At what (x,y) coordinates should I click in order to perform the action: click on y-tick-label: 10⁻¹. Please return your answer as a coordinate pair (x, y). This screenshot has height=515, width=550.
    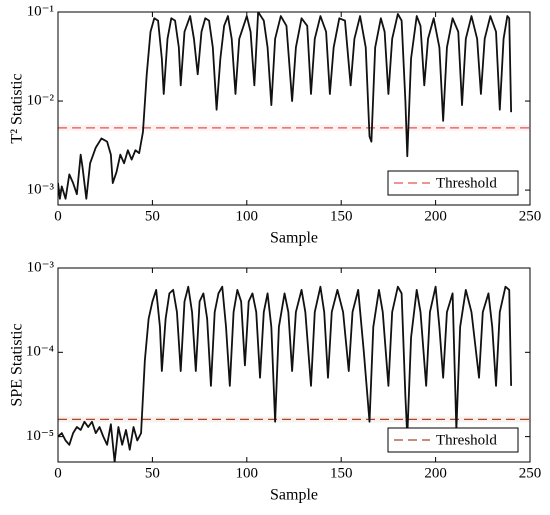
    Looking at the image, I should click on (40, 11).